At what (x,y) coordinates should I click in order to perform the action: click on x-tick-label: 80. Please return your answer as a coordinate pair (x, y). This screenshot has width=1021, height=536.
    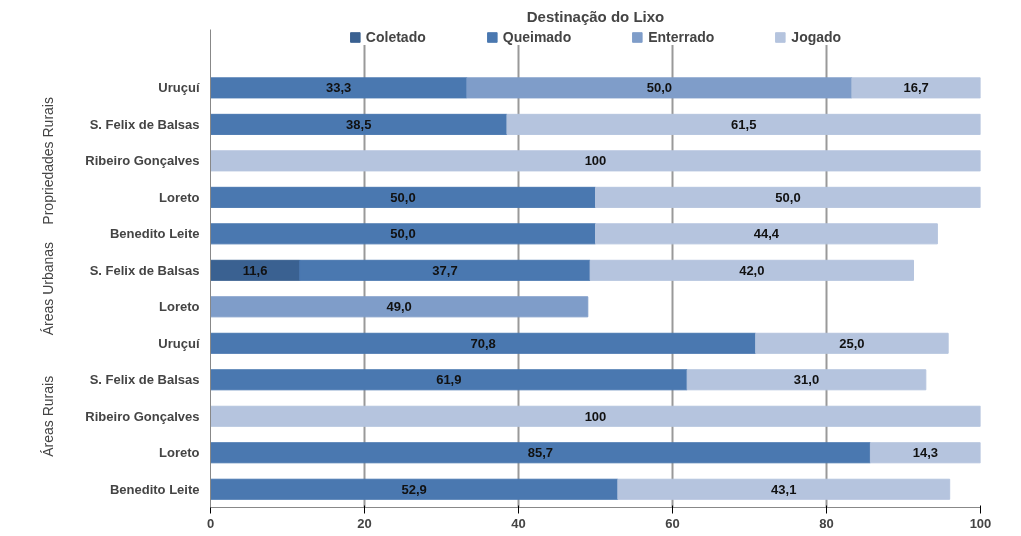
    Looking at the image, I should click on (826, 523).